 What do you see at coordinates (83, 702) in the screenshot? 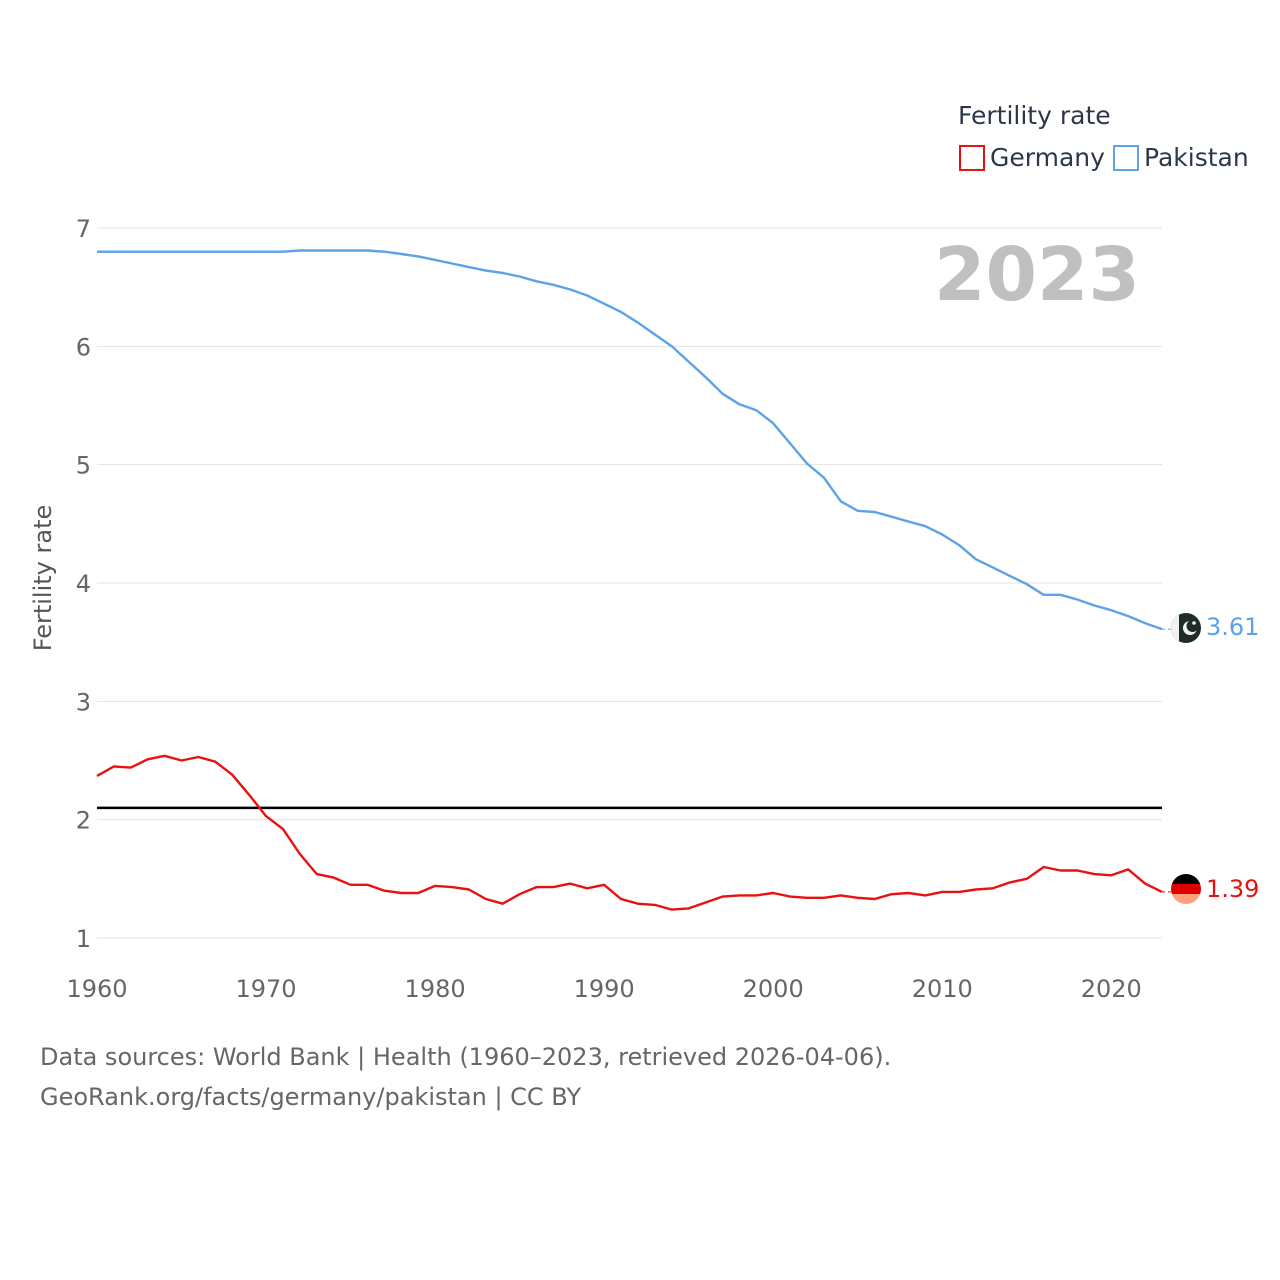
I see `y-tick-label: 3` at bounding box center [83, 702].